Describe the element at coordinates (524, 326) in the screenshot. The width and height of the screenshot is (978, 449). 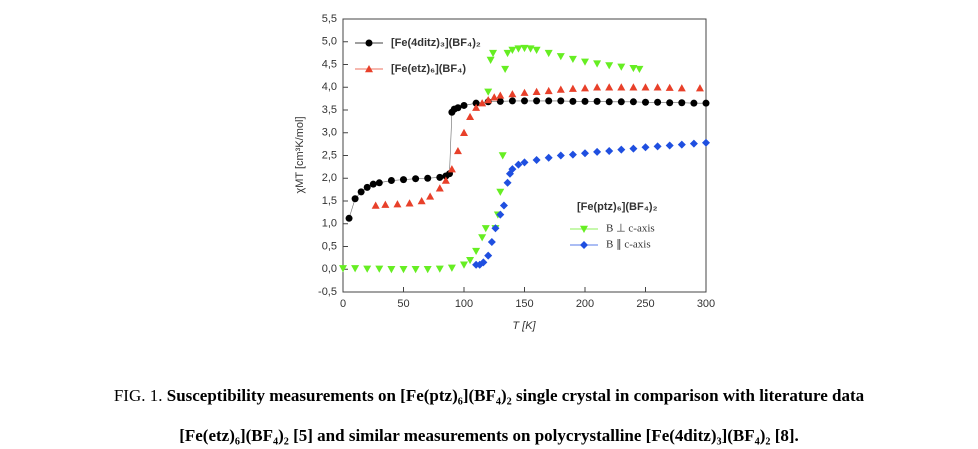
I see `x-axis-label: T [K]` at that location.